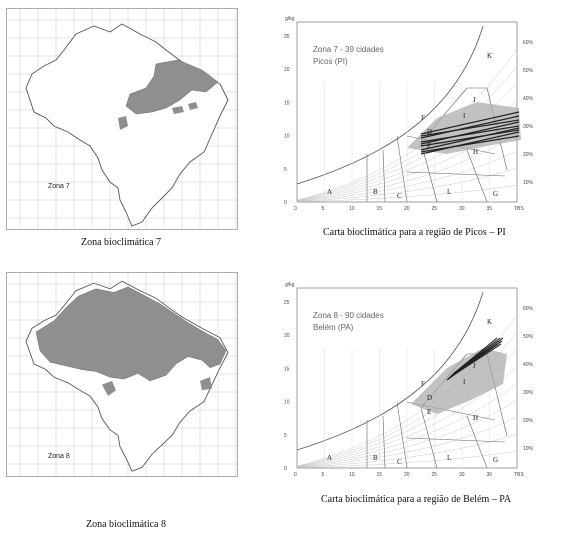 This screenshot has height=535, width=561. I want to click on ug-tick-label: 5, so click(285, 436).